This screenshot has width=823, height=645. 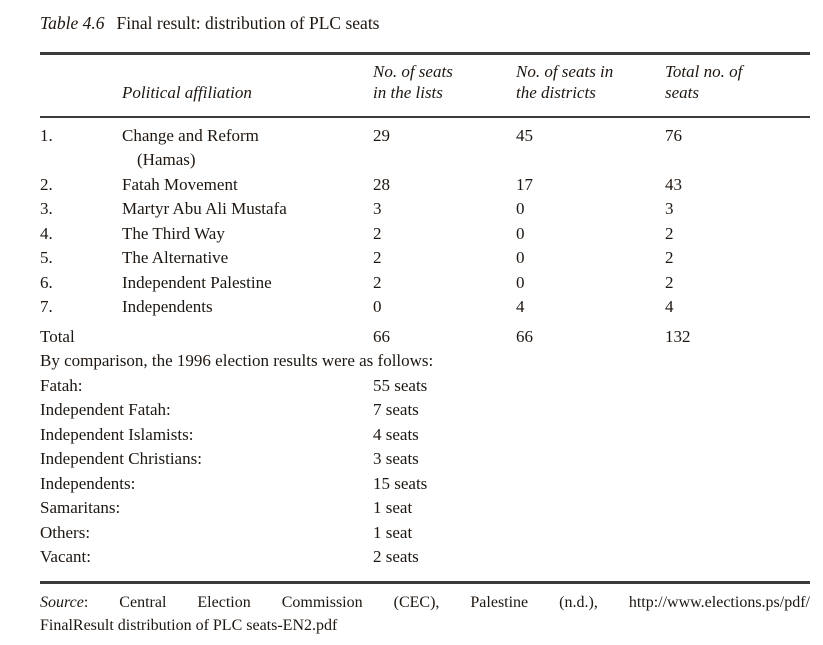 What do you see at coordinates (61, 385) in the screenshot?
I see `comparison-label: Fatah:` at bounding box center [61, 385].